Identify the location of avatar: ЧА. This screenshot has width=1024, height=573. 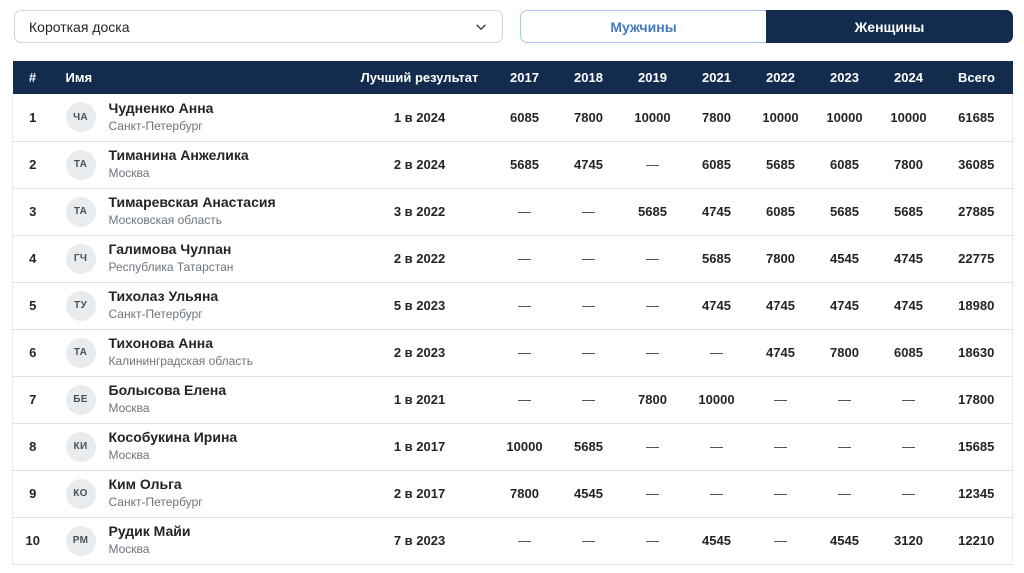
(80, 117).